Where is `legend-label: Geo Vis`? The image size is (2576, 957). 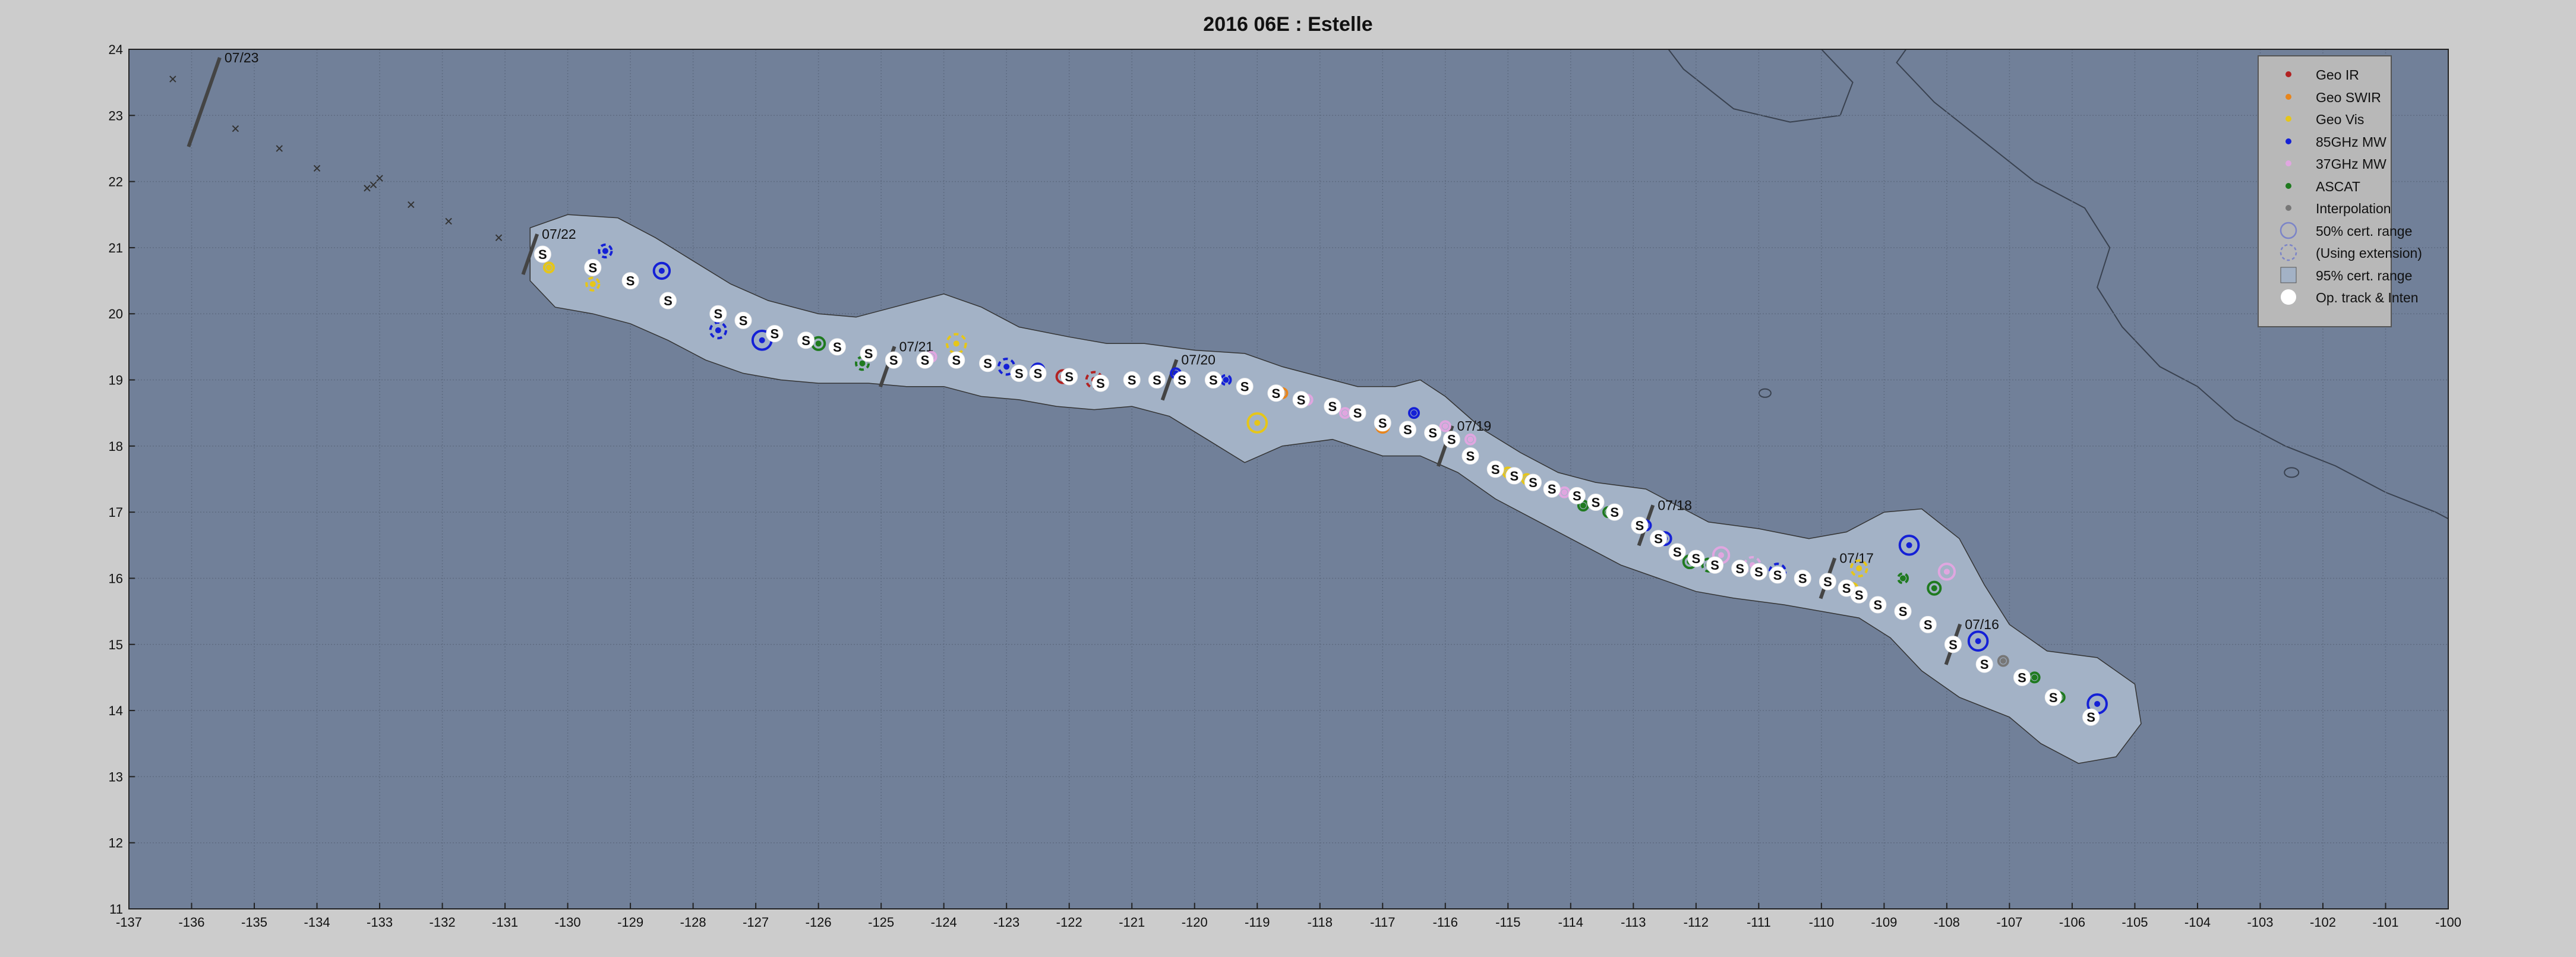 legend-label: Geo Vis is located at coordinates (2340, 119).